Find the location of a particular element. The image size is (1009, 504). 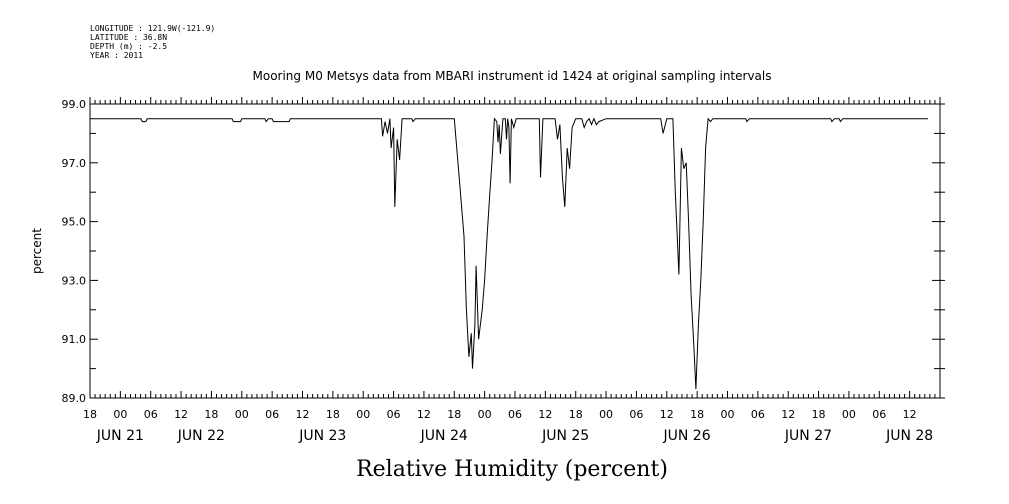

x-day-label: JUN 25 is located at coordinates (565, 436).